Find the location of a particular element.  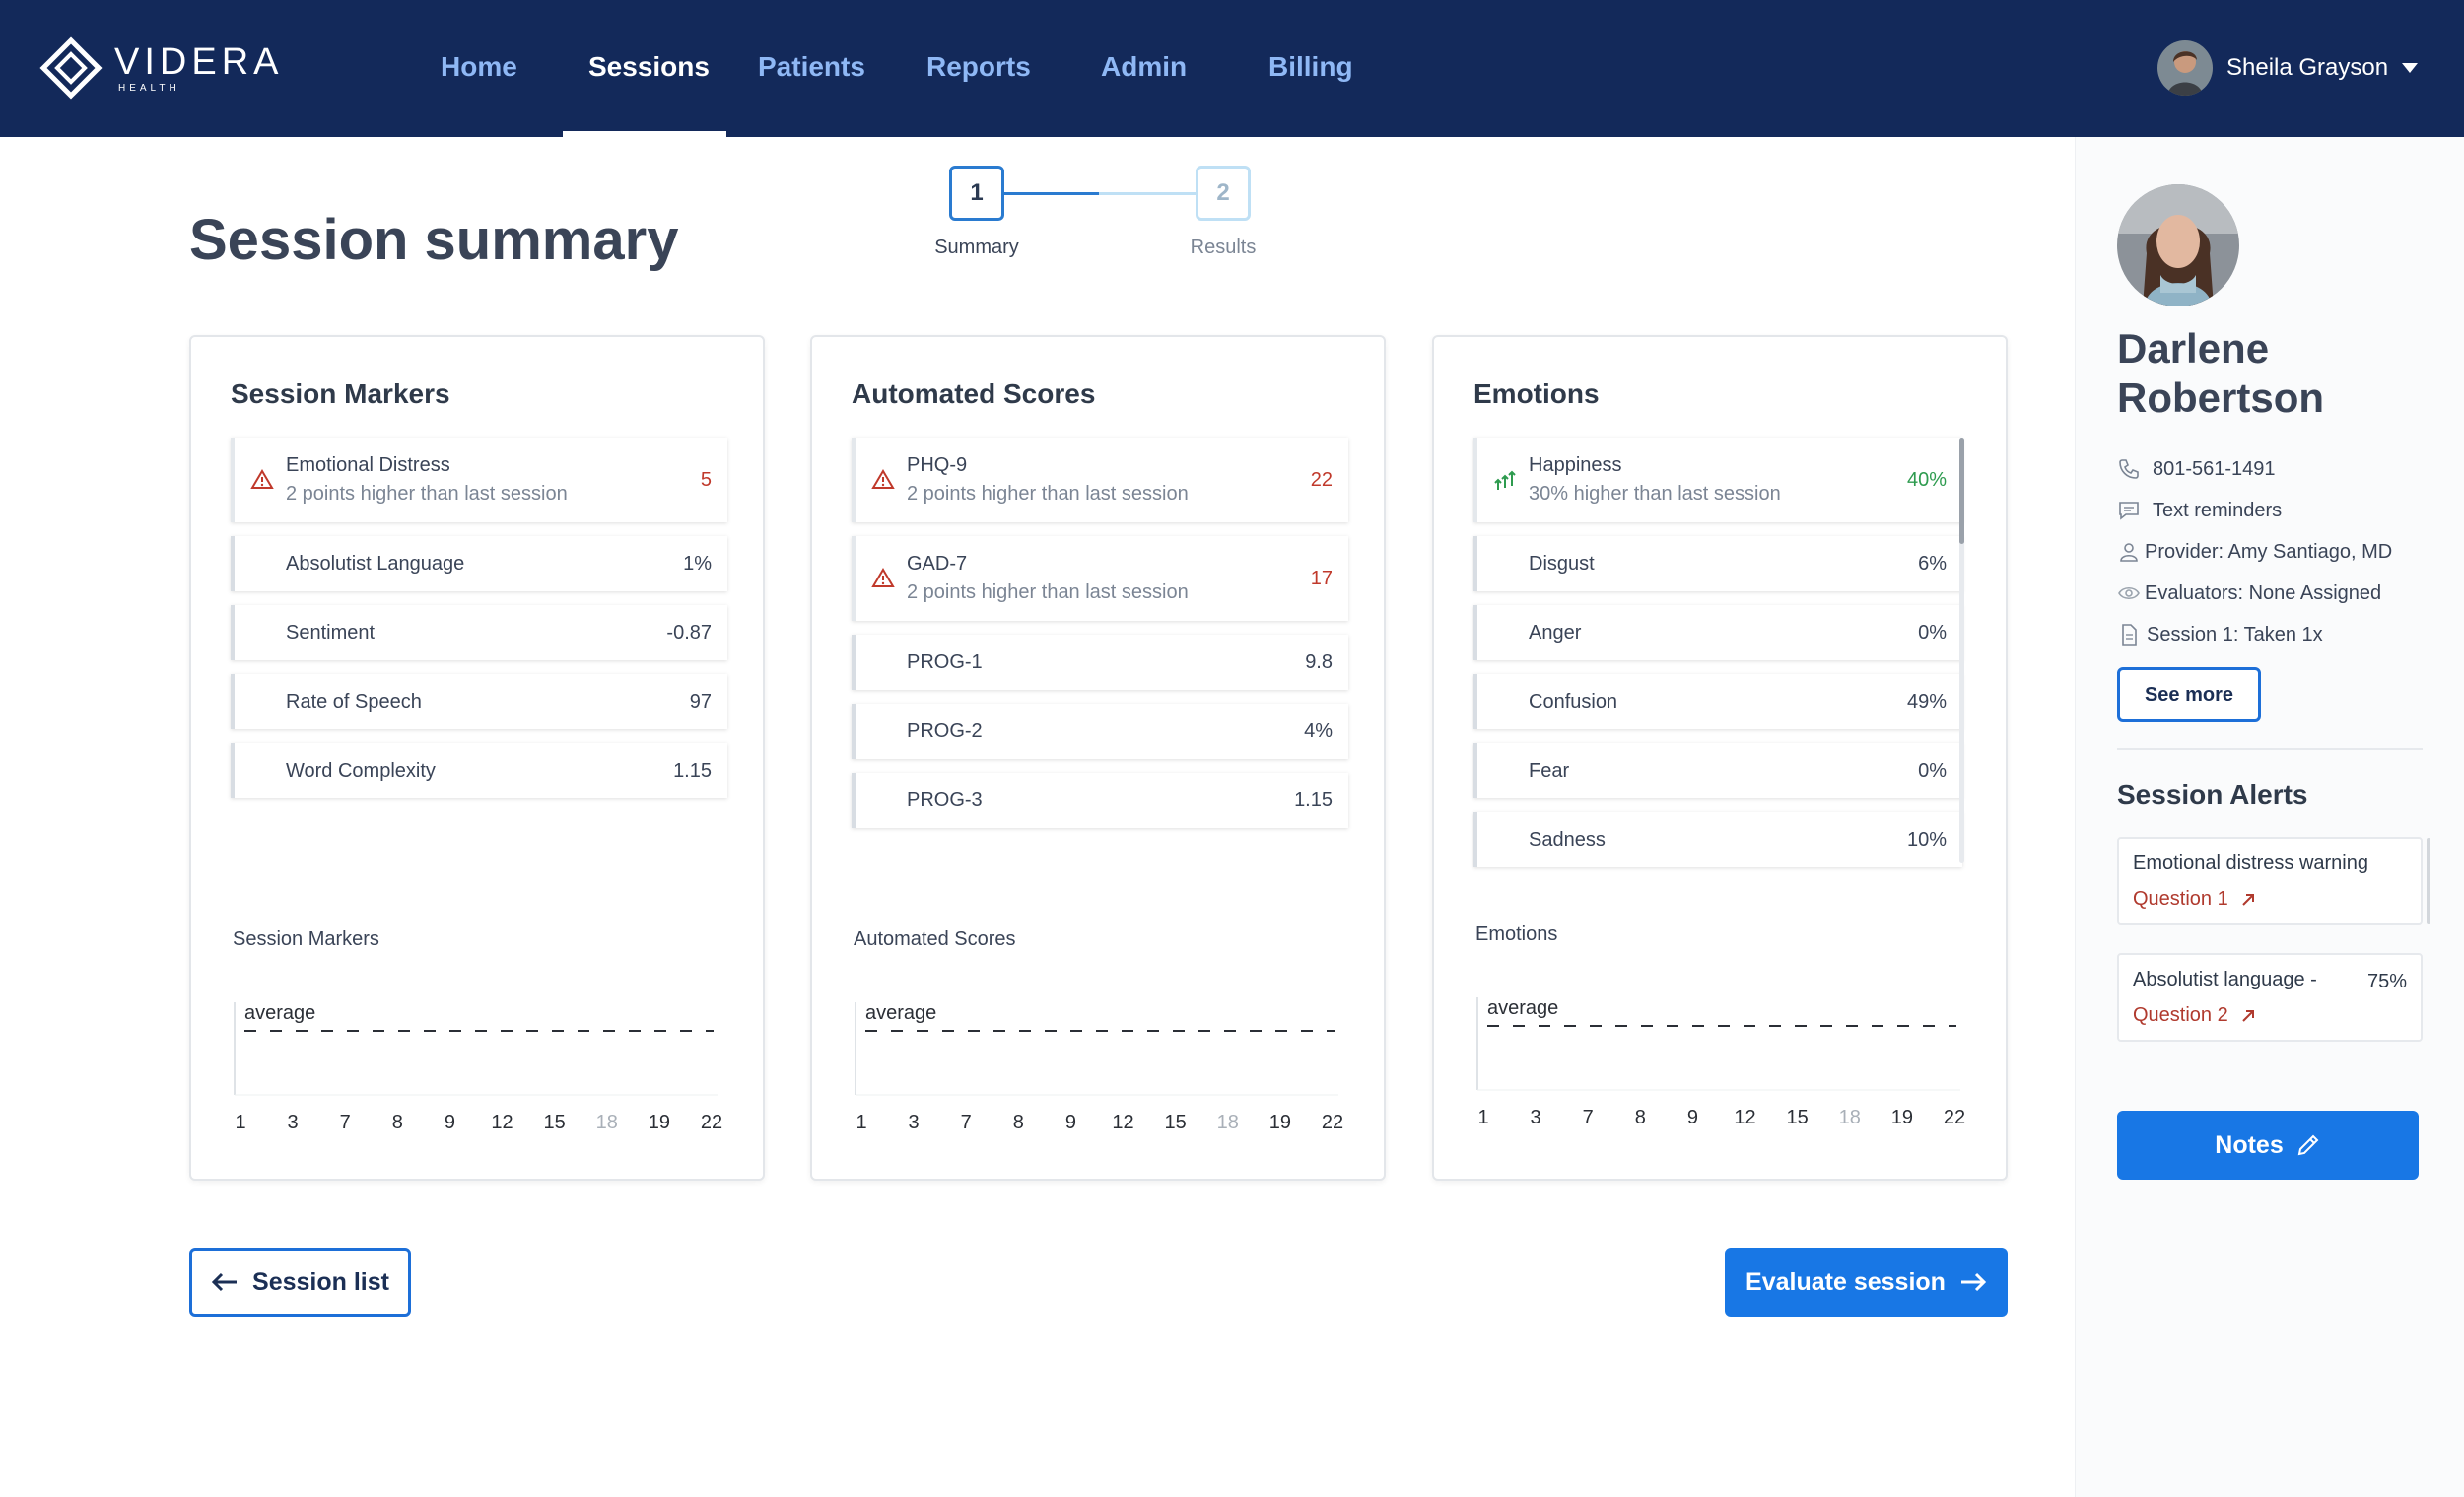

warning-icon is located at coordinates (883, 577).